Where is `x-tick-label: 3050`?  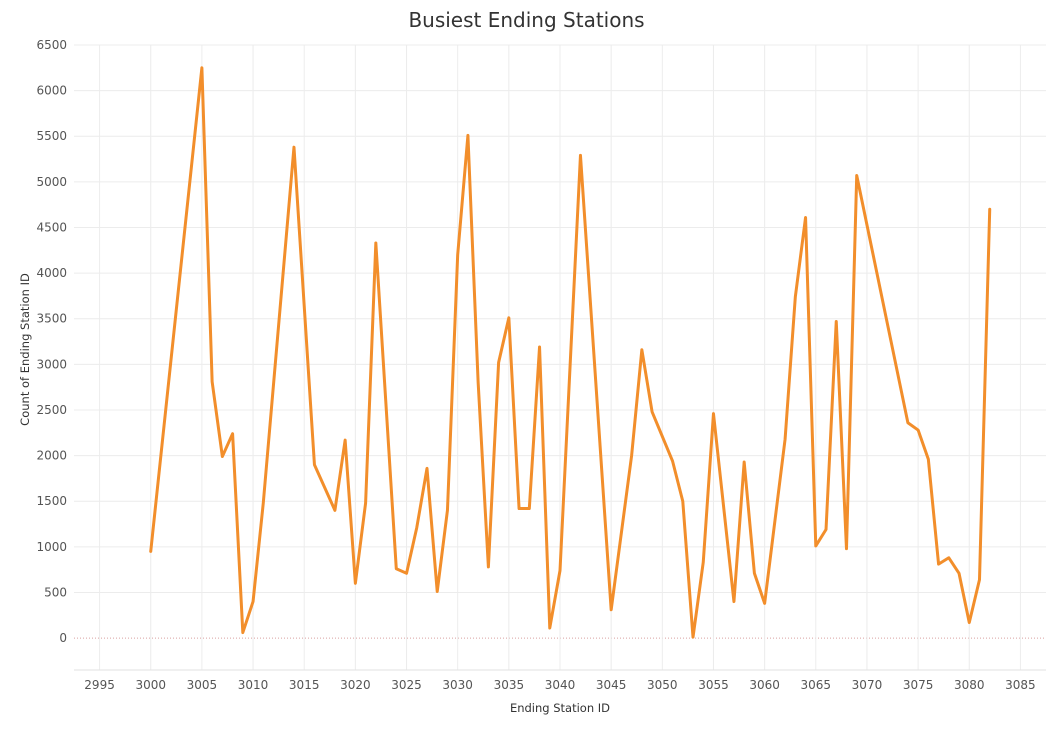
x-tick-label: 3050 is located at coordinates (662, 685).